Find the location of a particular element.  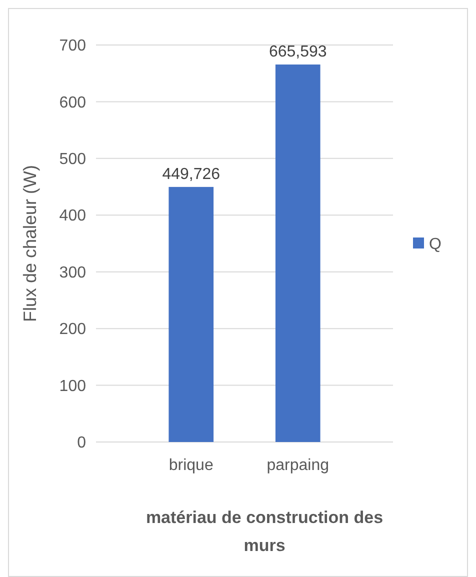

x-axis-title: matériau de construction des murs is located at coordinates (265, 531).